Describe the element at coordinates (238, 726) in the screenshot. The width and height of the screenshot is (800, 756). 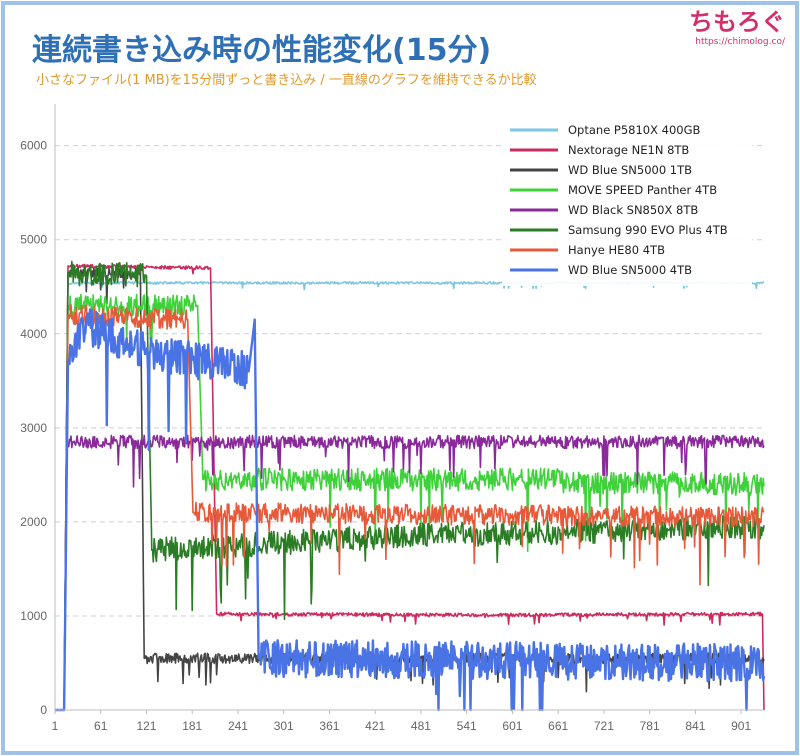
I see `x-tick-label: 241` at that location.